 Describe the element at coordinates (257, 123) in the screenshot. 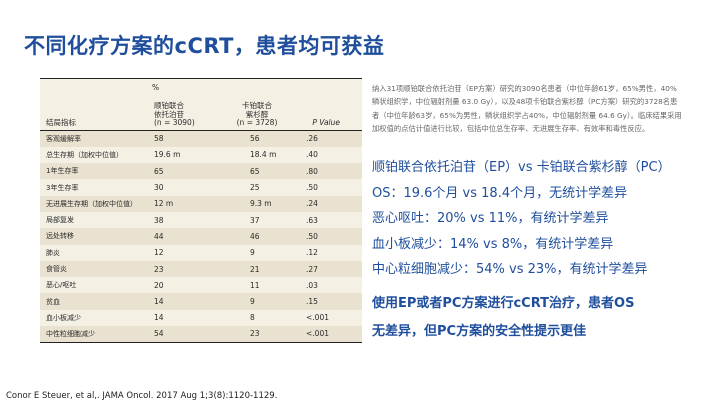

I see `header-pc-n: (n = 3728)` at that location.